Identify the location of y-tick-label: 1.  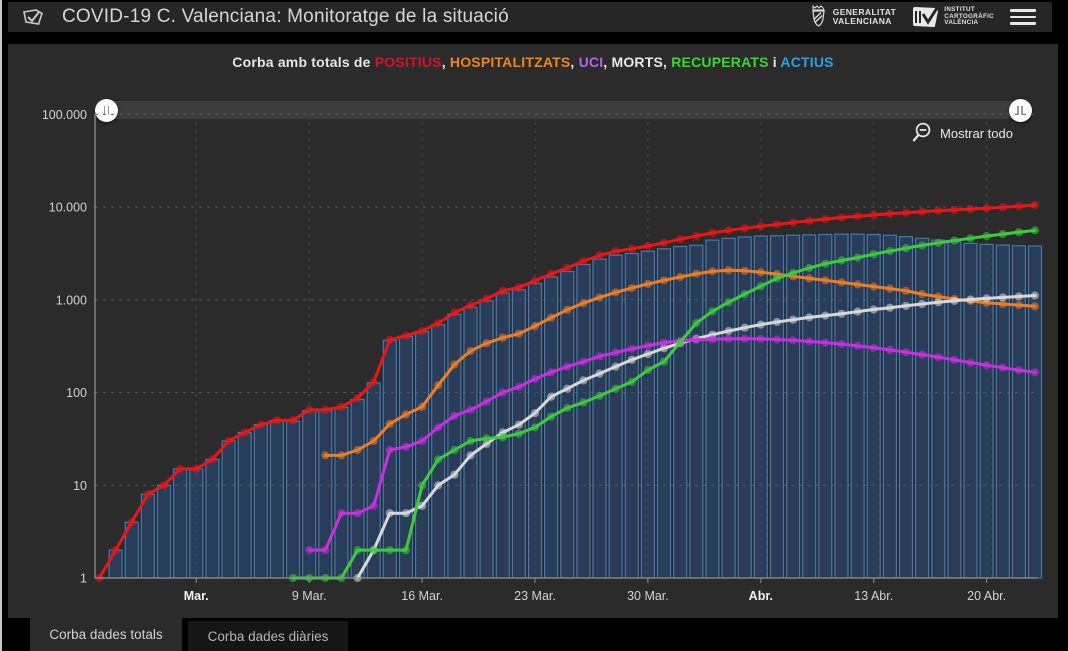
(83, 579).